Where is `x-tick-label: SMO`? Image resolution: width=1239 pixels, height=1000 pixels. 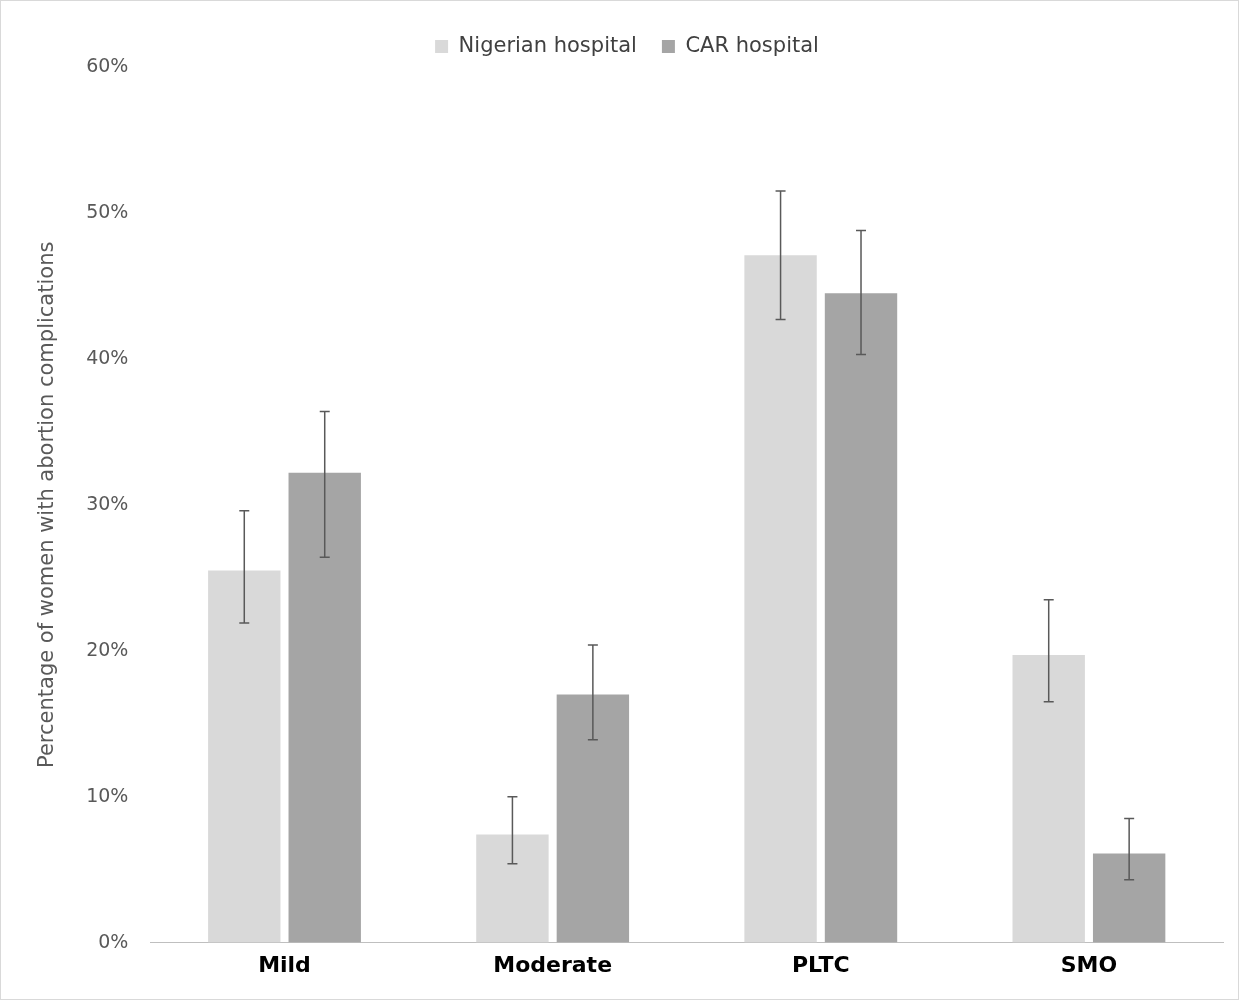
x-tick-label: SMO is located at coordinates (1089, 964).